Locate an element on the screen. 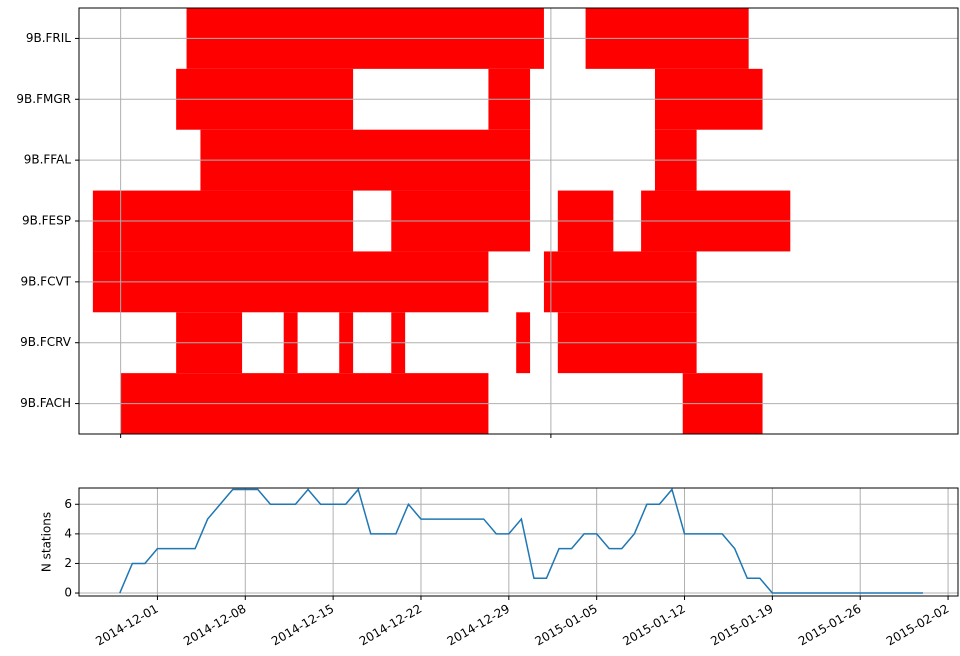 This screenshot has width=960, height=656. y-tick-label: 9B.FRIL is located at coordinates (48, 38).